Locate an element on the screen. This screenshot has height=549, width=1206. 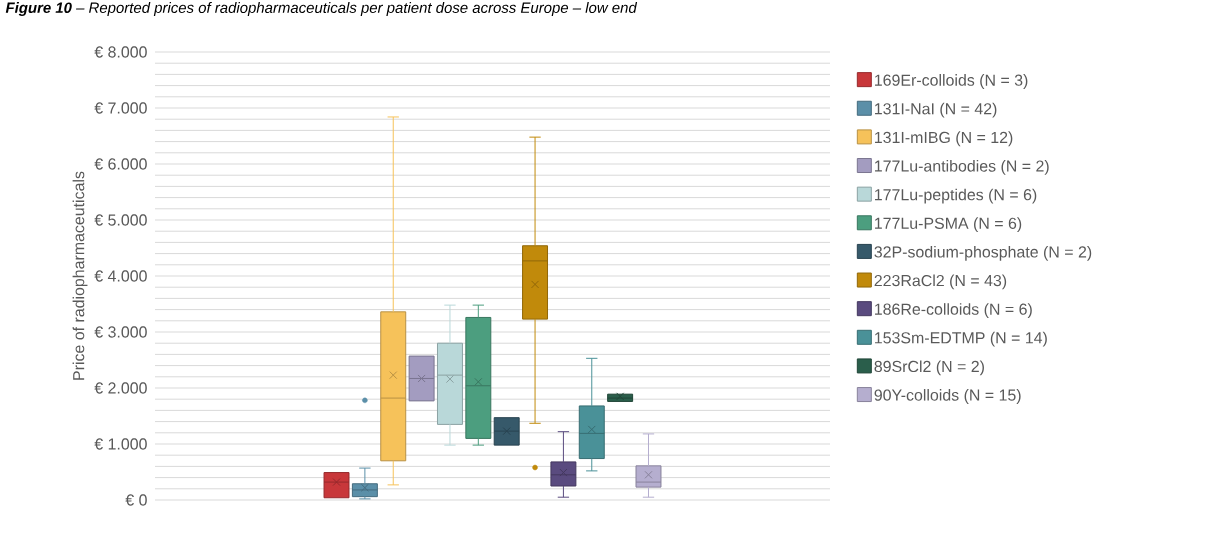
legend-label: 153Sm-EDTMP (N = 14) is located at coordinates (961, 339).